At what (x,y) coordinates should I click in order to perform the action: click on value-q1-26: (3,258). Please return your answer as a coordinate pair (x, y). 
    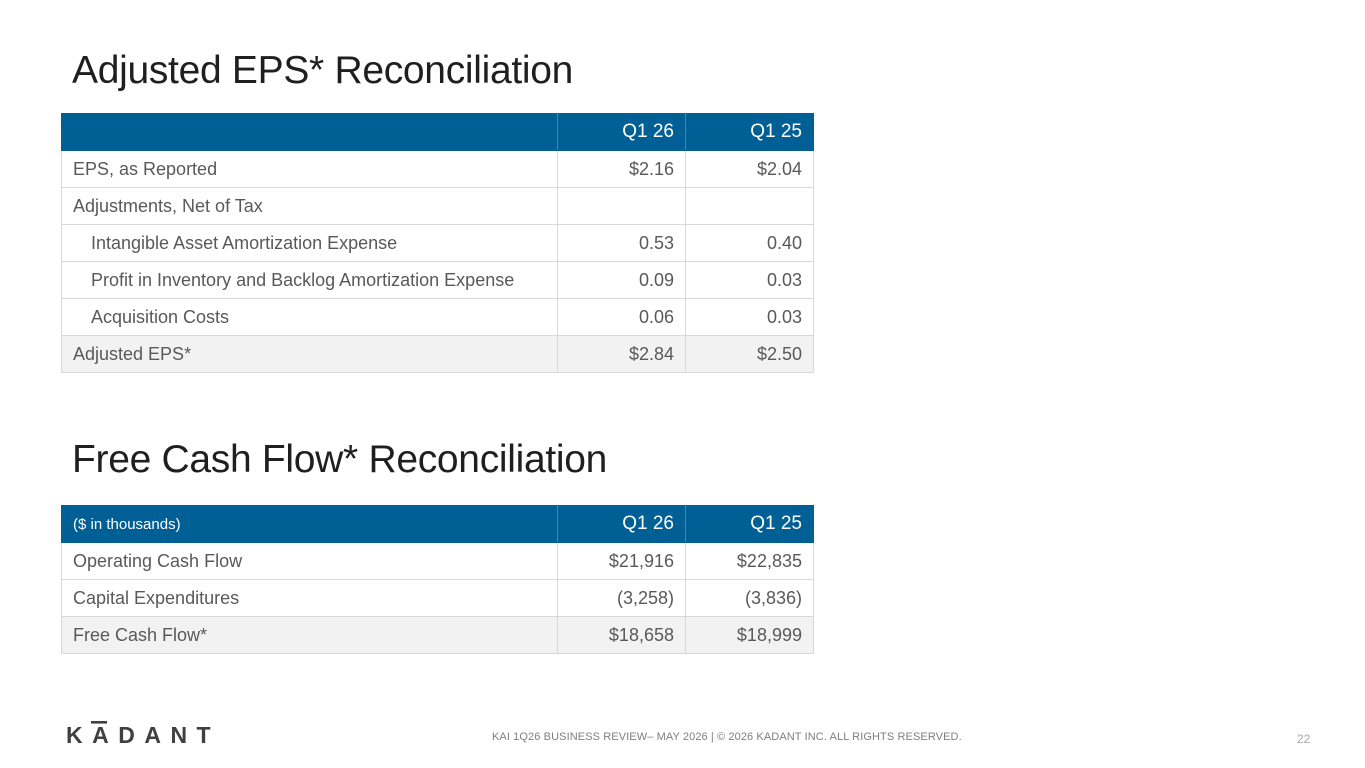
    Looking at the image, I should click on (621, 598).